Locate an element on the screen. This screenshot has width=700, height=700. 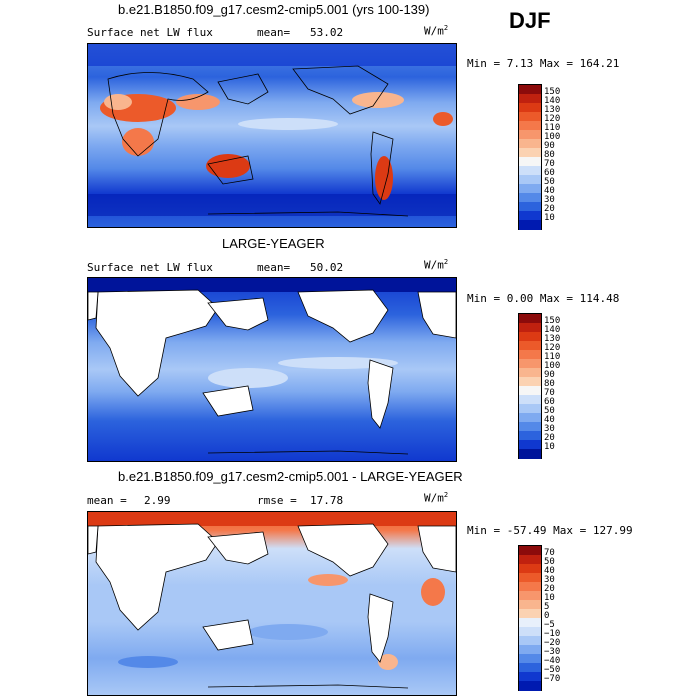
panel1-units: W/m2 is located at coordinates (436, 31).